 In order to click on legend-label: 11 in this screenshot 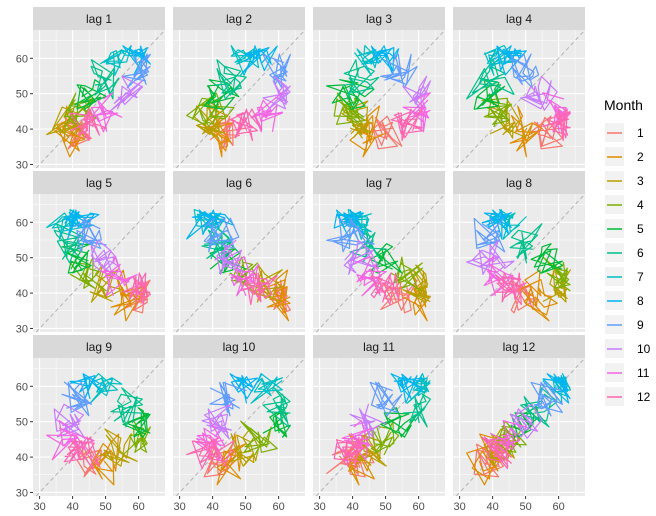, I will do `click(643, 373)`.